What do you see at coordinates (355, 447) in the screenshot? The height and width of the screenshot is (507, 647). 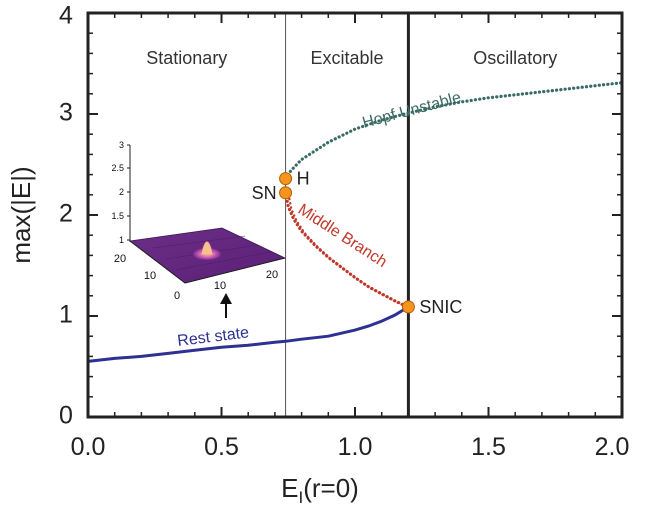 I see `x-tick-label: 1.0` at bounding box center [355, 447].